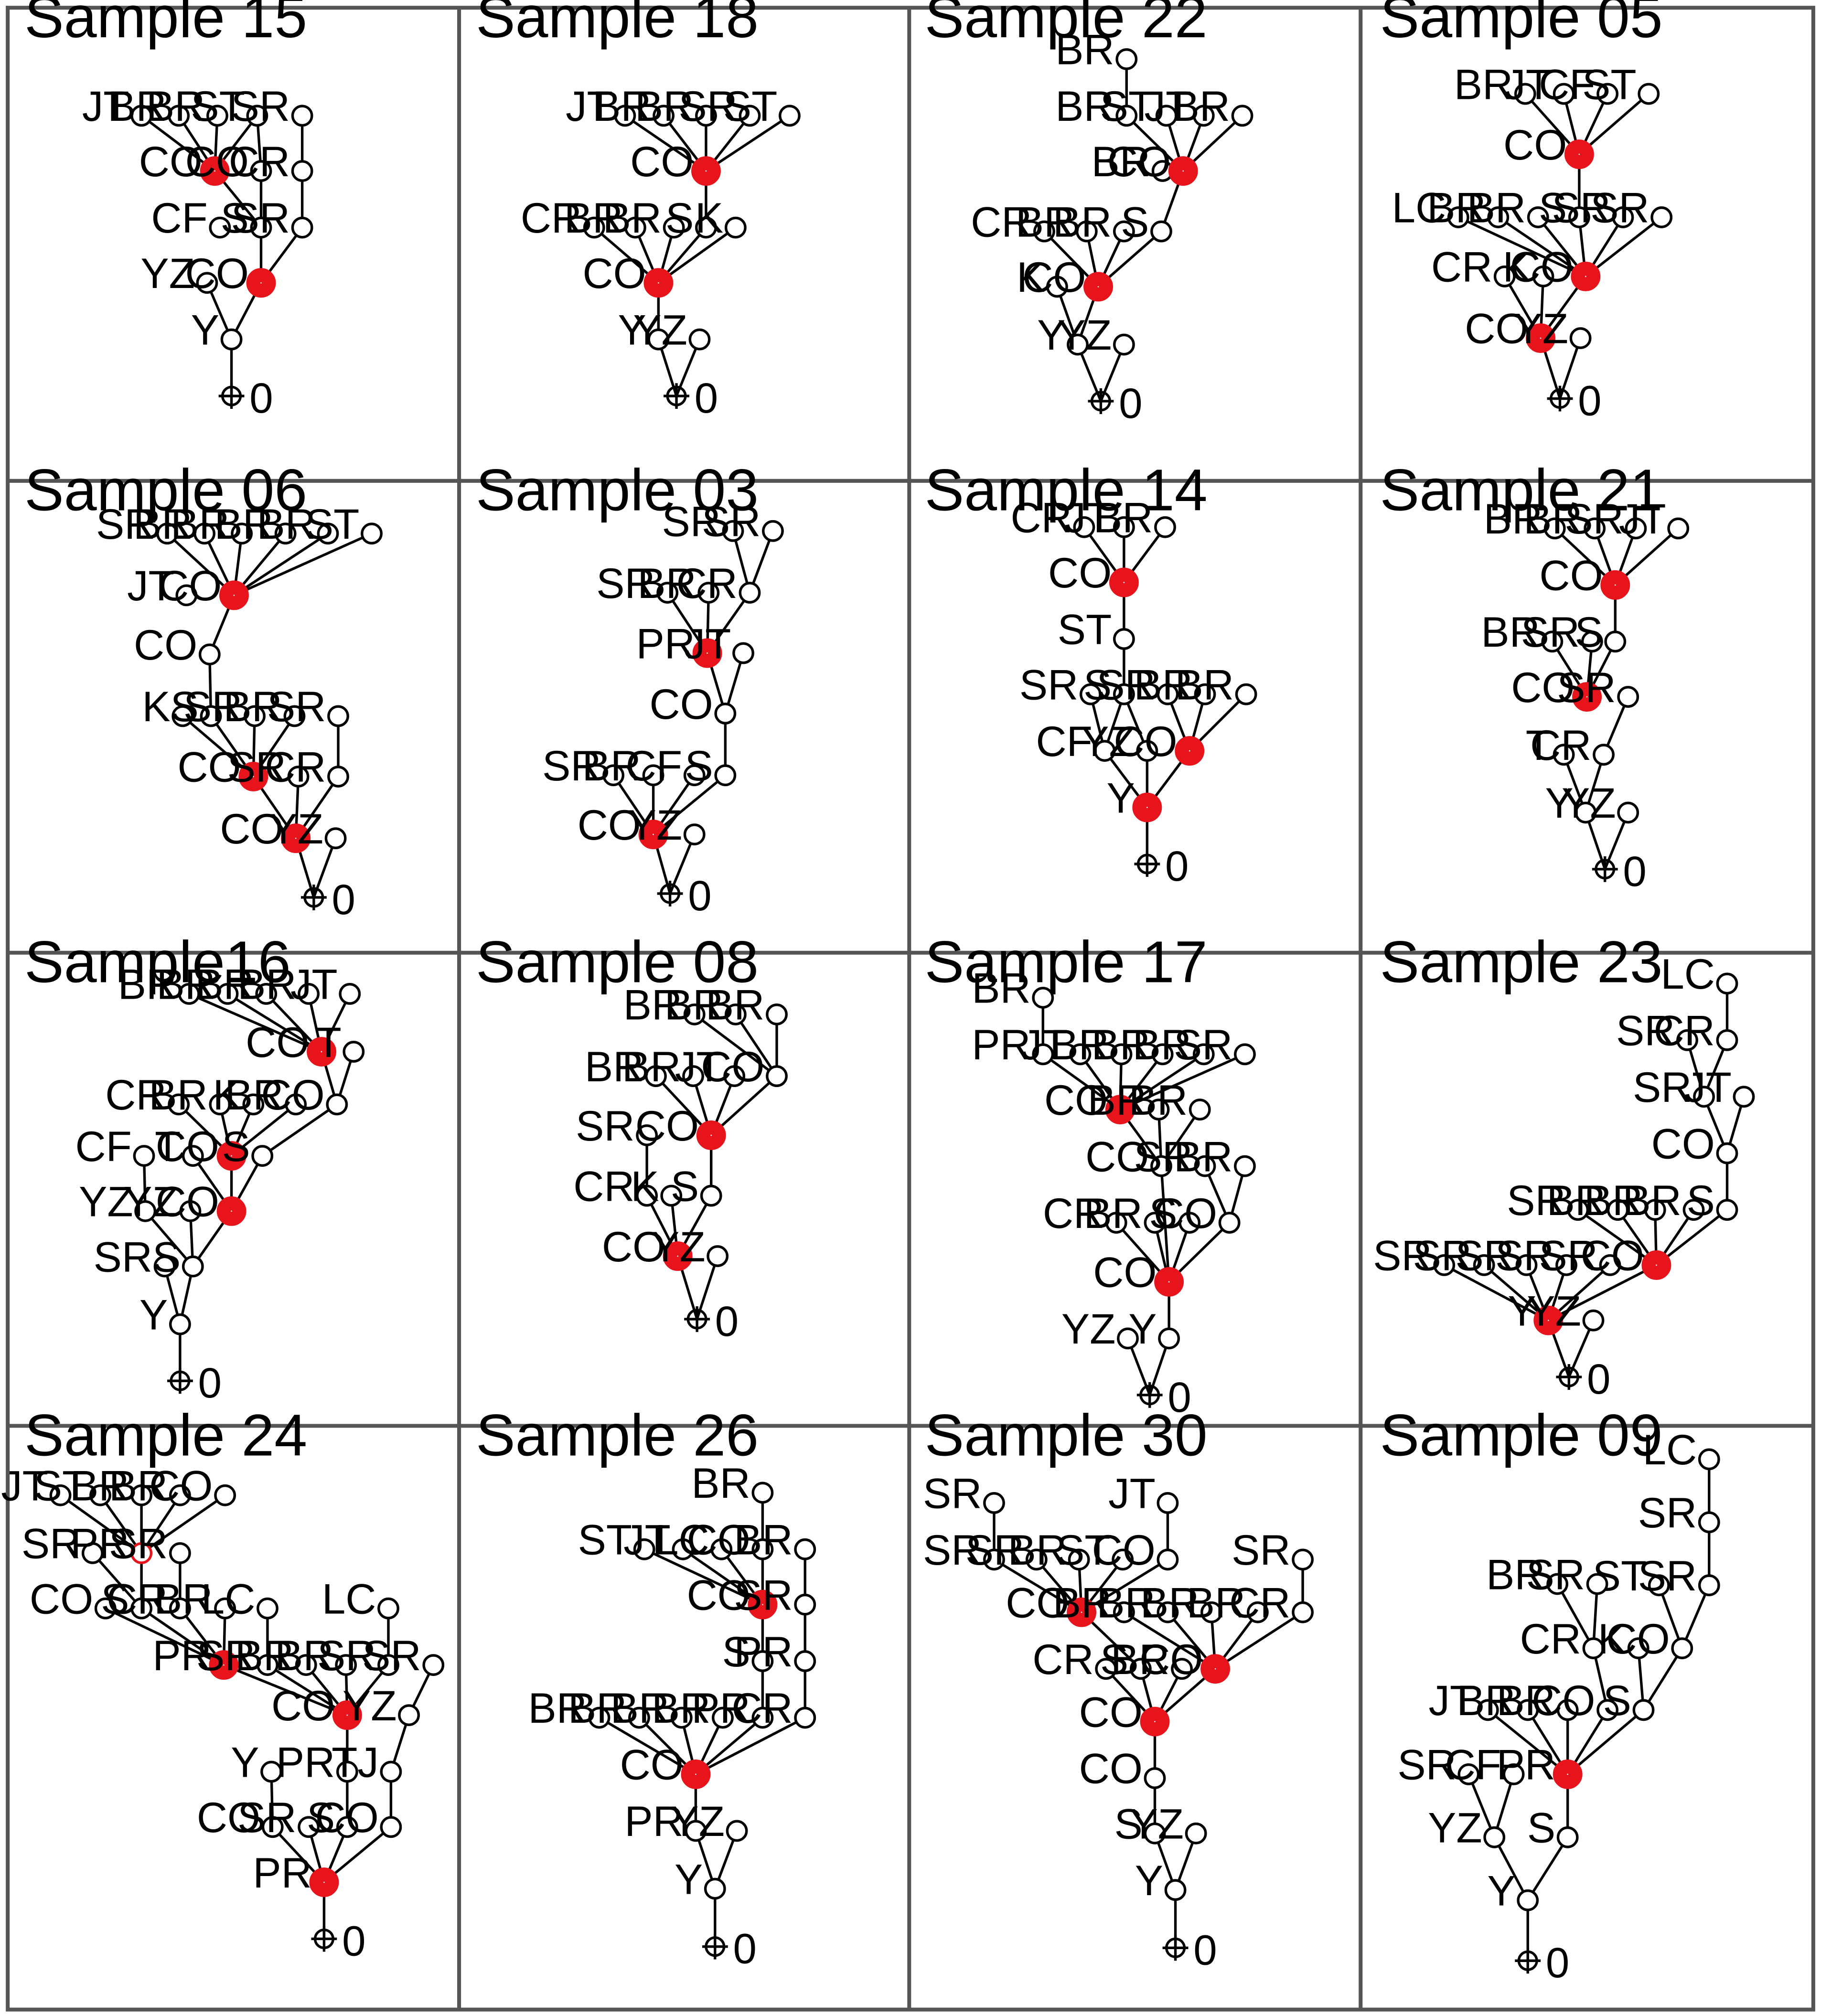  Describe the element at coordinates (617, 962) in the screenshot. I see `panel-title: Sample 08` at that location.